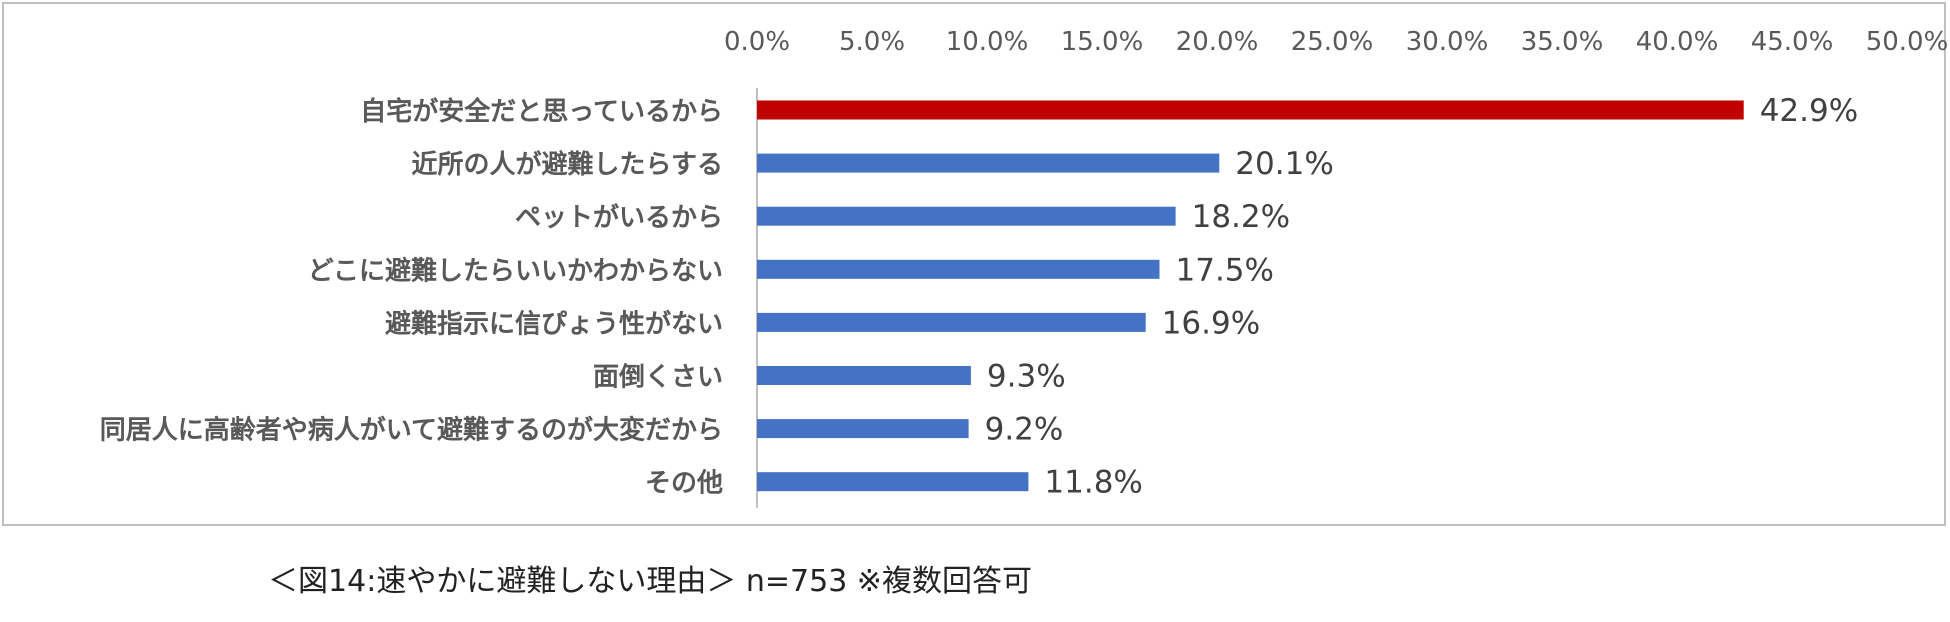  Describe the element at coordinates (1225, 270) in the screenshot. I see `data-label: 17.5%` at that location.